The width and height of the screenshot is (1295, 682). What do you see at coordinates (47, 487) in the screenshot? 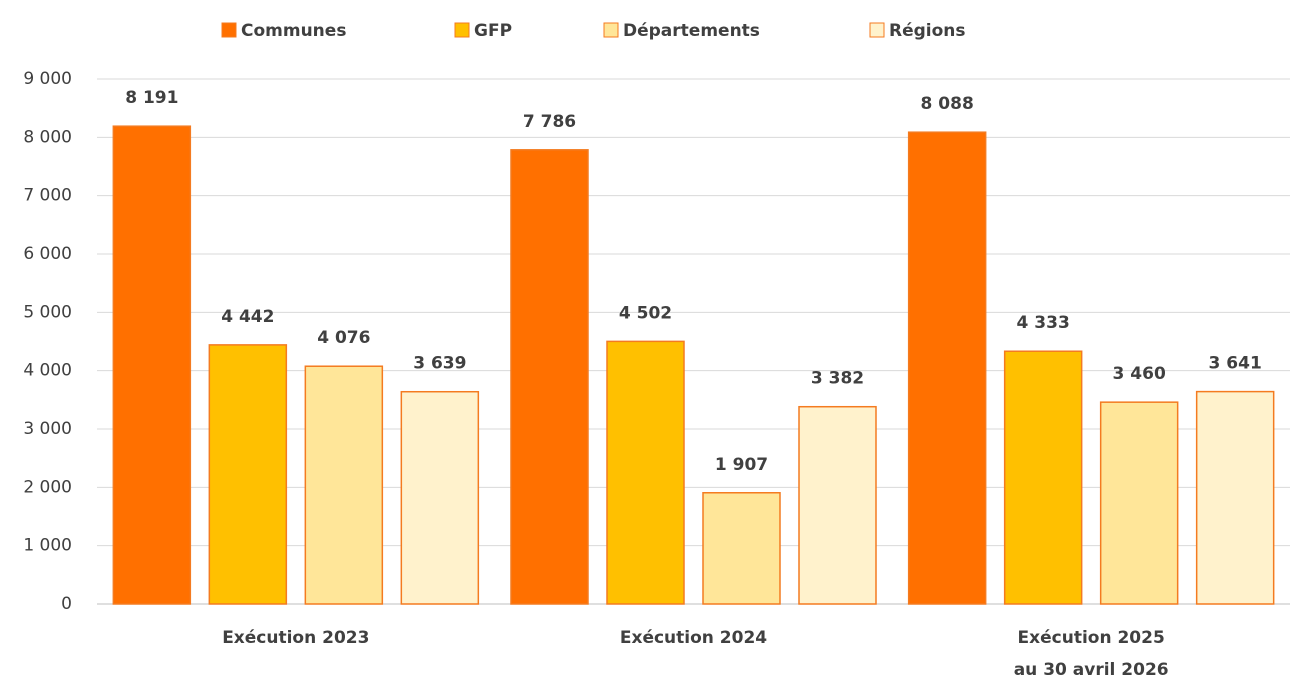
I see `y-tick-label: 2 000` at bounding box center [47, 487].